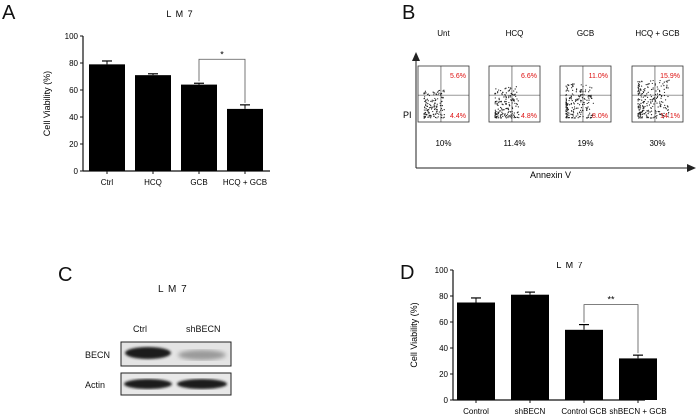  What do you see at coordinates (443, 296) in the screenshot?
I see `y-tick-label: 80` at bounding box center [443, 296].